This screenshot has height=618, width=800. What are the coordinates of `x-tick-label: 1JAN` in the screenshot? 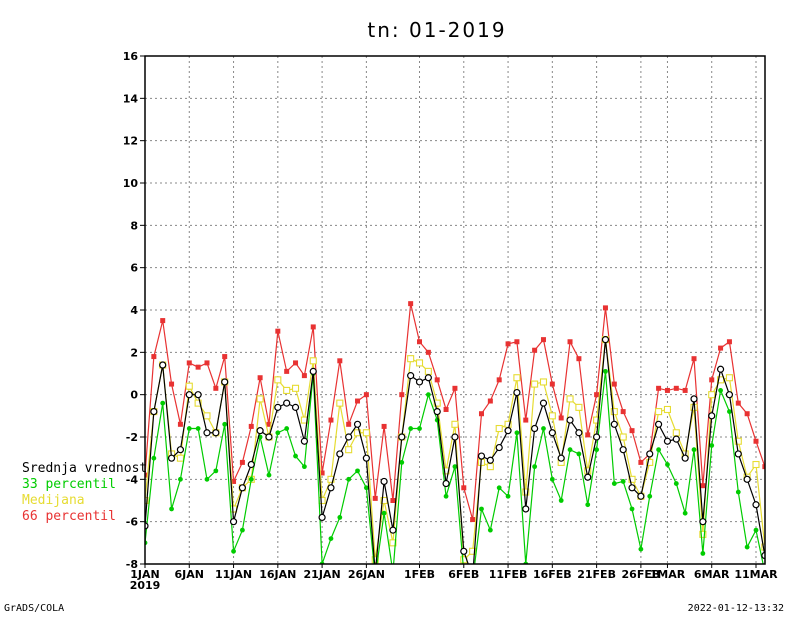 It's located at (144, 574).